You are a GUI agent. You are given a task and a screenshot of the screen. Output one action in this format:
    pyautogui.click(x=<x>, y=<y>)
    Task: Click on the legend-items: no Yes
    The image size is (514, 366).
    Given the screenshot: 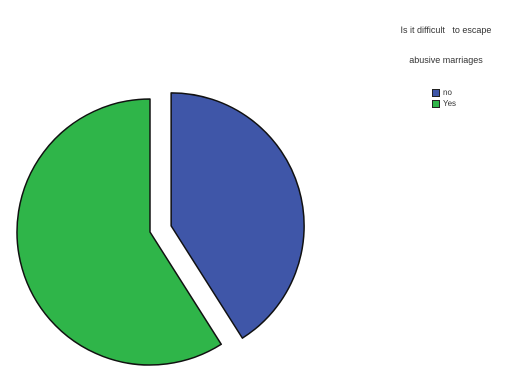 What is the action you would take?
    pyautogui.click(x=446, y=98)
    